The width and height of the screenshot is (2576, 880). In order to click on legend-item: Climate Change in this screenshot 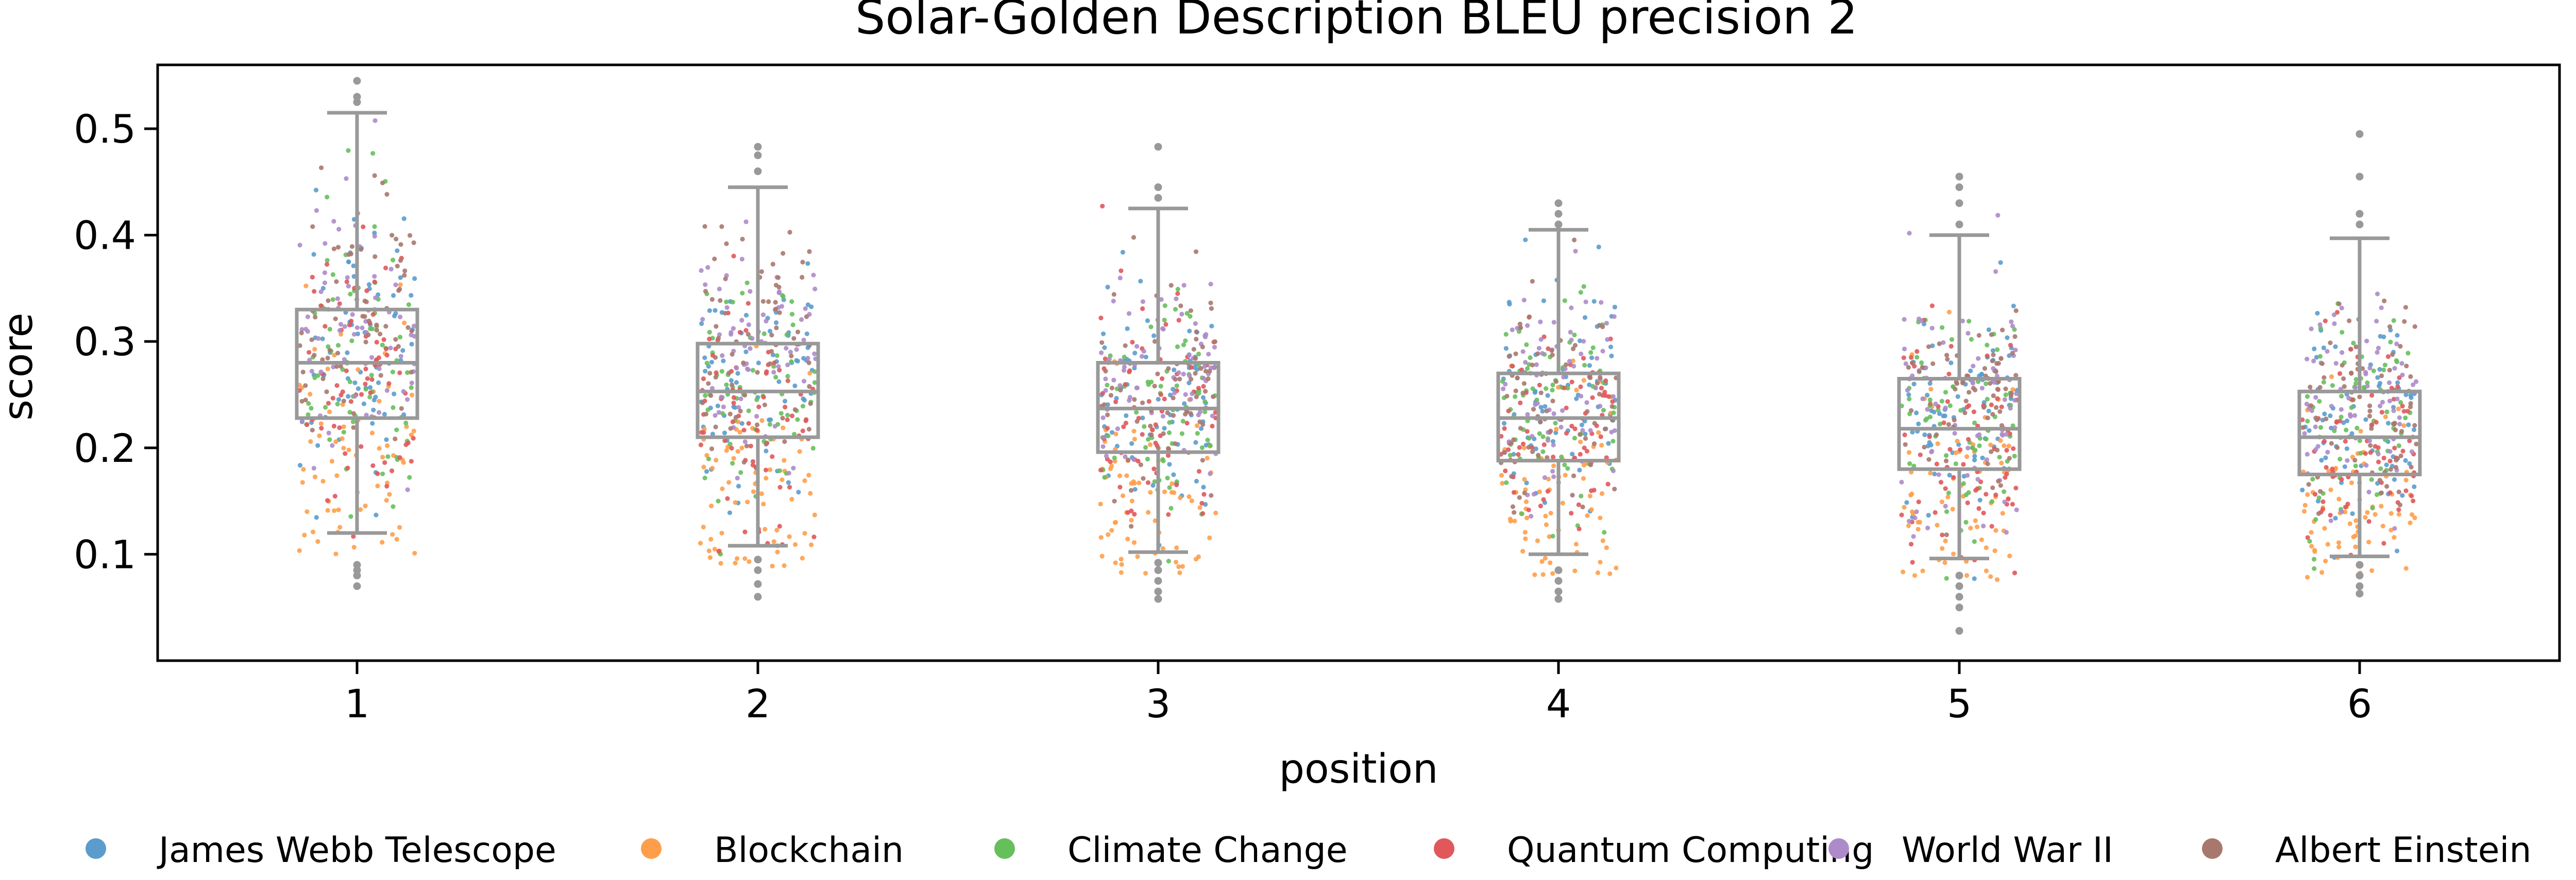, I will do `click(1171, 851)`.